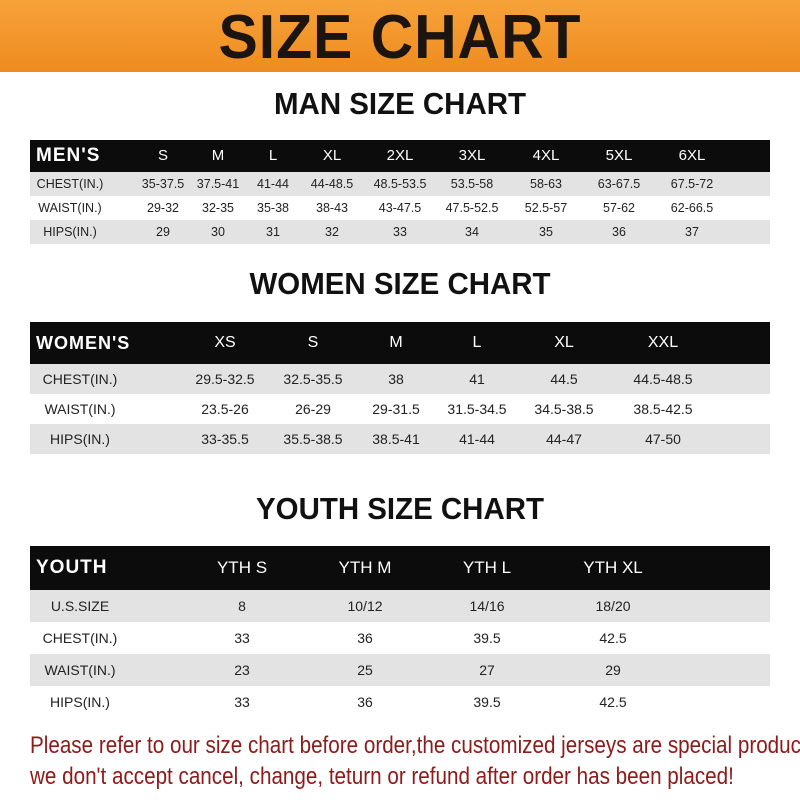 This screenshot has width=800, height=800. I want to click on table-cell: 31.5-34.5, so click(477, 409).